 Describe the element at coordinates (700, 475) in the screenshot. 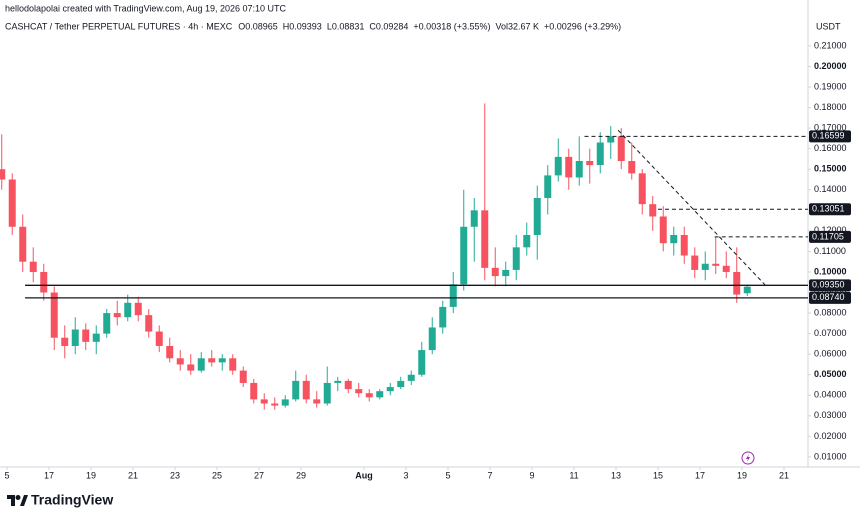

I see `x-tick-label: 17` at that location.